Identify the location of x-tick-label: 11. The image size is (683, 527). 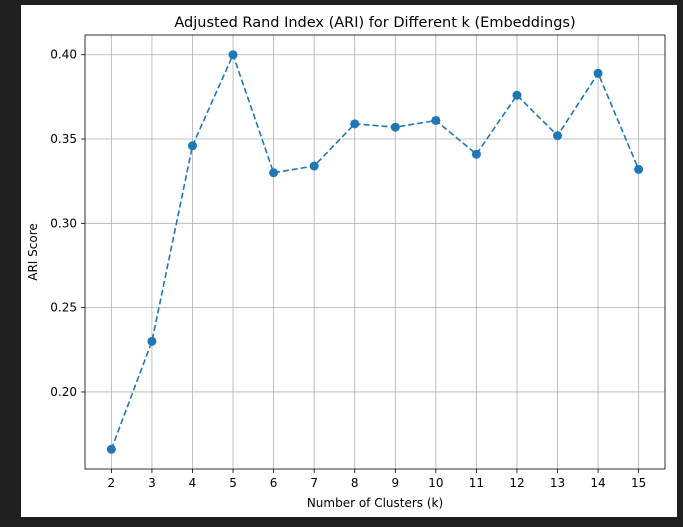
(476, 483).